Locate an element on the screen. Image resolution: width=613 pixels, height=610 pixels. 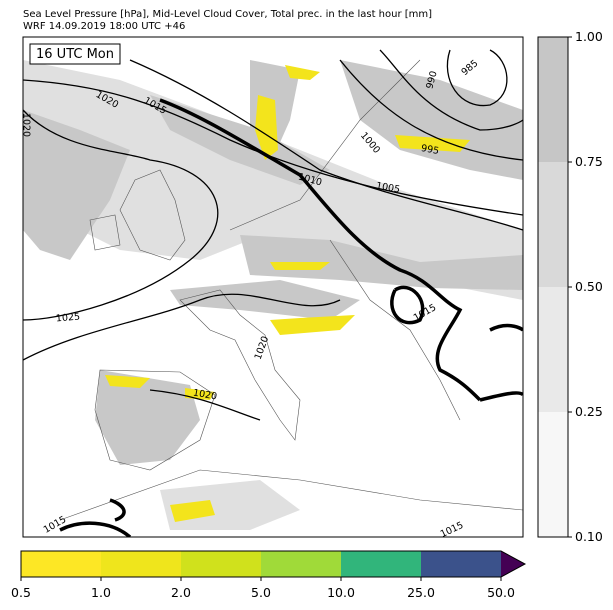
tick-label: 0.10 is located at coordinates (589, 536).